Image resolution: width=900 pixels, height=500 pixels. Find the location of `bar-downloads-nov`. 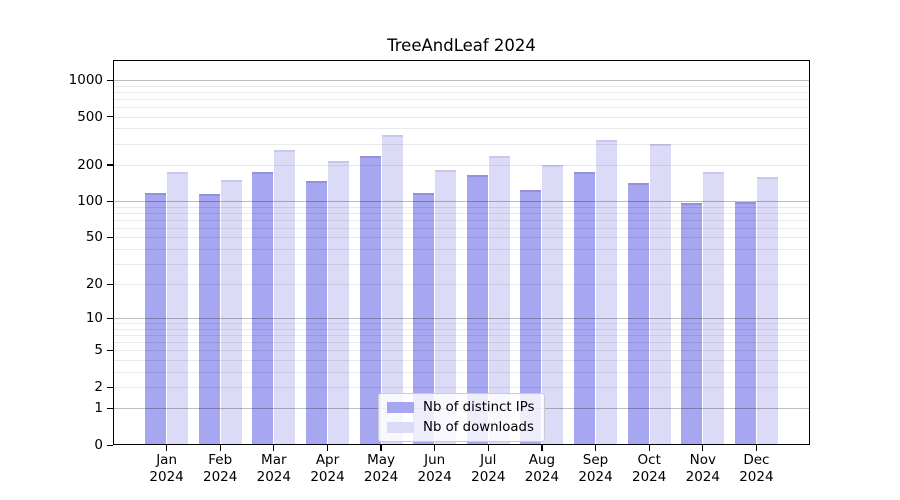

bar-downloads-nov is located at coordinates (714, 308).